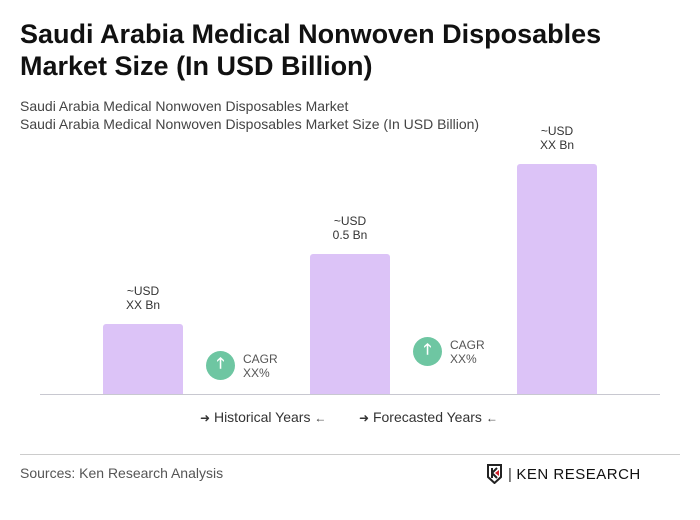  What do you see at coordinates (350, 394) in the screenshot?
I see `x-axis-line` at bounding box center [350, 394].